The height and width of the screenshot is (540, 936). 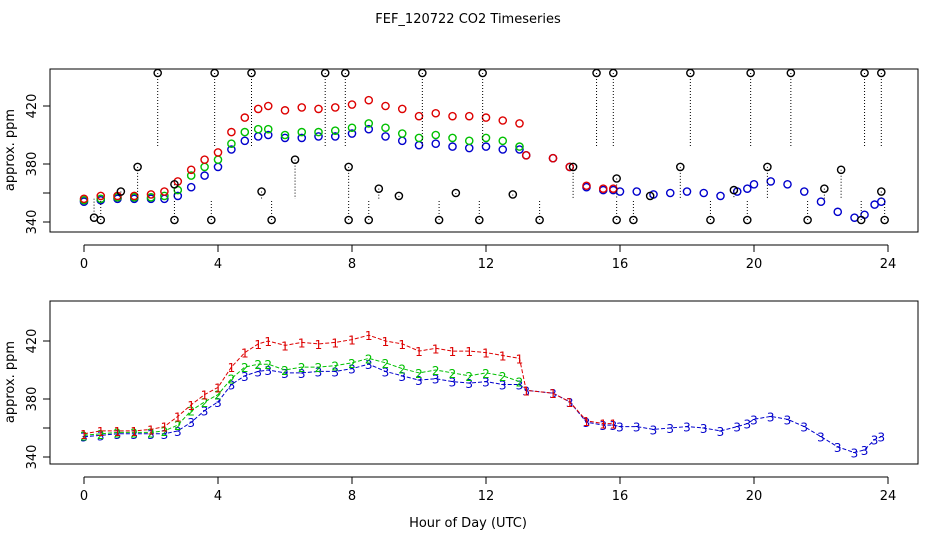 I want to click on x-axis-label: Hour of Day (UTC), so click(x=468, y=523).